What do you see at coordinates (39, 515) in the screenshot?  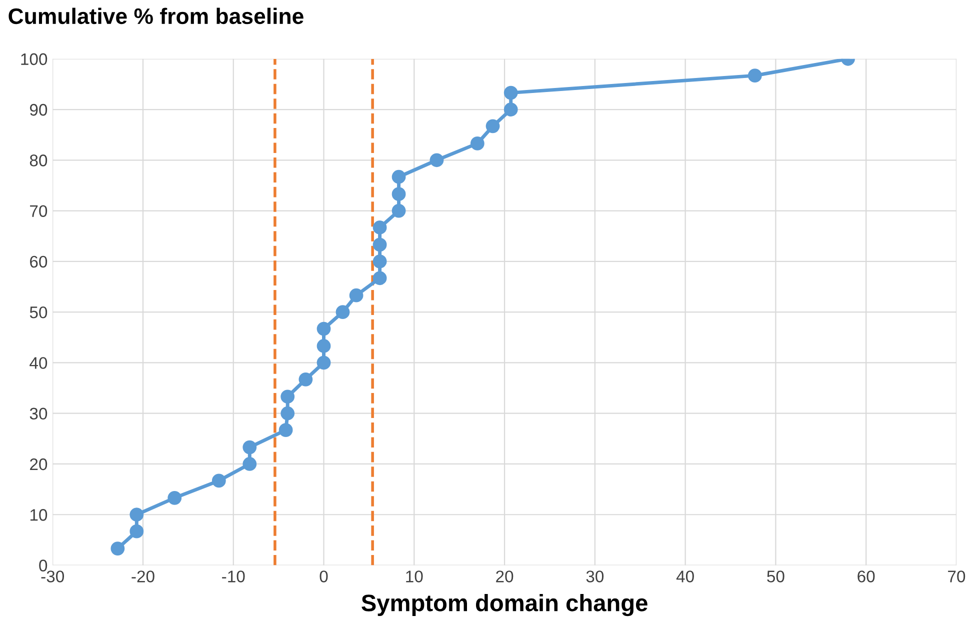 I see `y-tick-label: 10` at bounding box center [39, 515].